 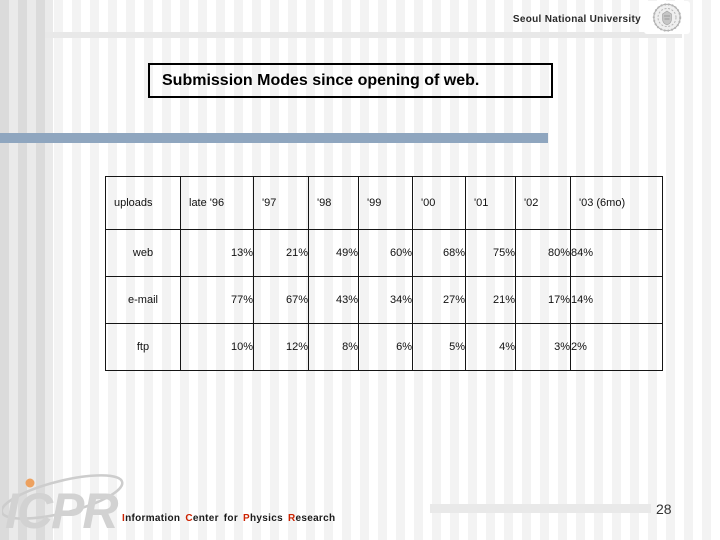 I want to click on cell-value: 14%, so click(x=616, y=300).